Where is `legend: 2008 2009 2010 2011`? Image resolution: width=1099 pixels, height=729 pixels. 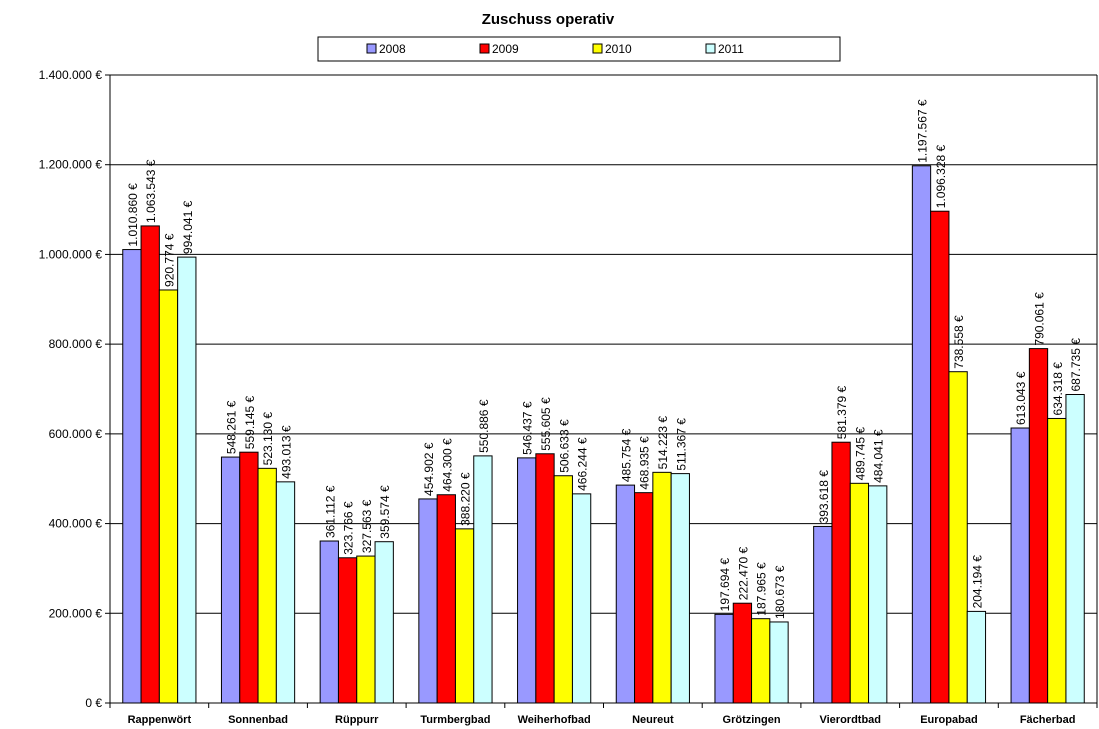 legend: 2008 2009 2010 2011 is located at coordinates (579, 49).